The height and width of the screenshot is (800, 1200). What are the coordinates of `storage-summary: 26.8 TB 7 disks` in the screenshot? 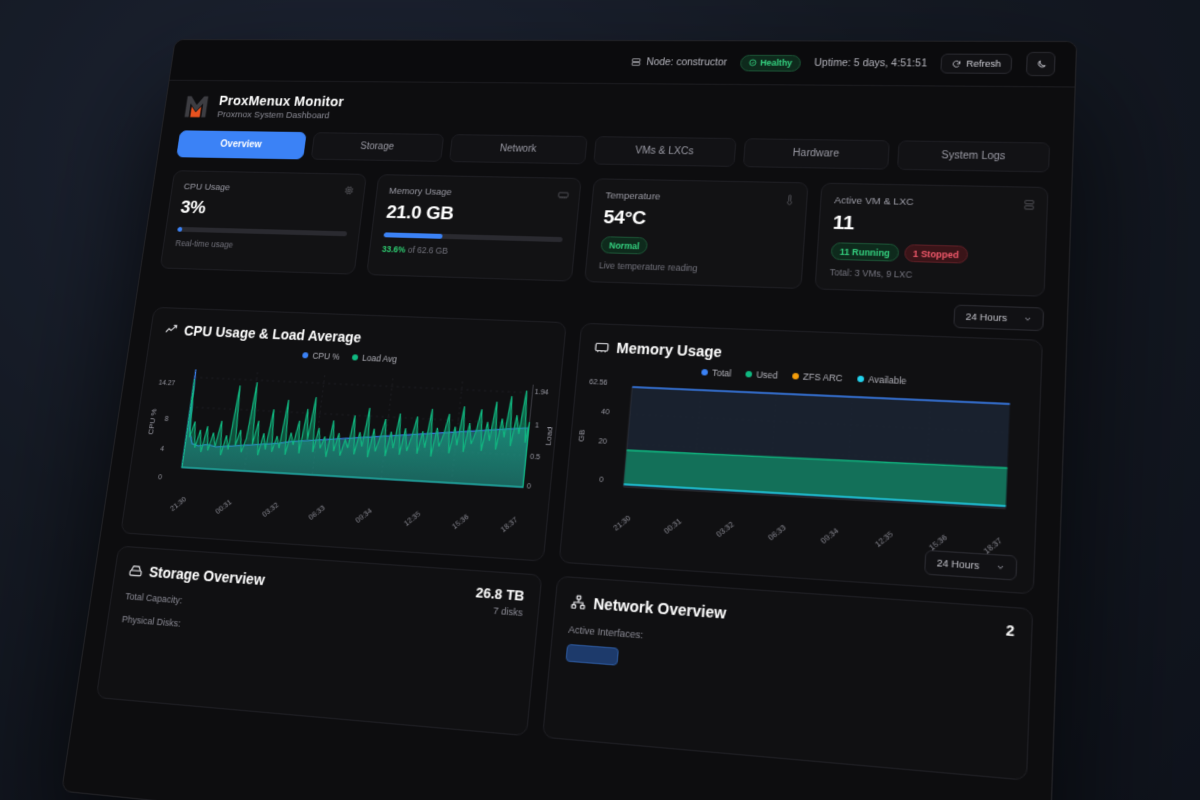 It's located at (499, 601).